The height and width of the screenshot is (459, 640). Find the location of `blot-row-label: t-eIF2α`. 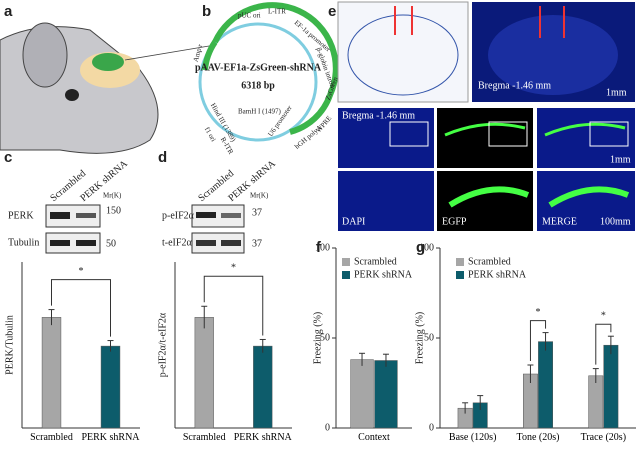

blot-row-label: t-eIF2α is located at coordinates (177, 242).